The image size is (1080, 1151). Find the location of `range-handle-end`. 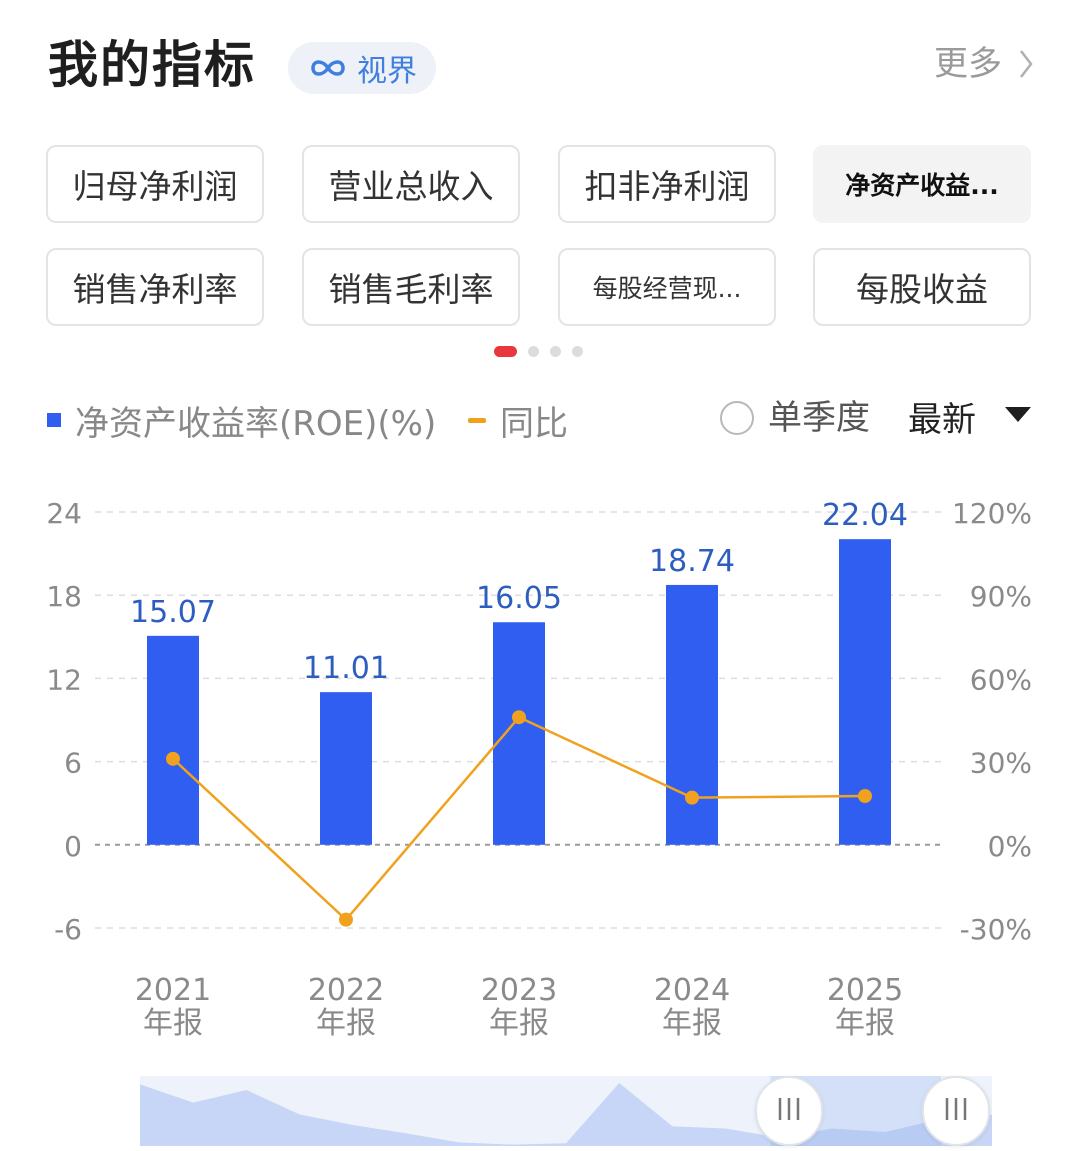

range-handle-end is located at coordinates (956, 1111).